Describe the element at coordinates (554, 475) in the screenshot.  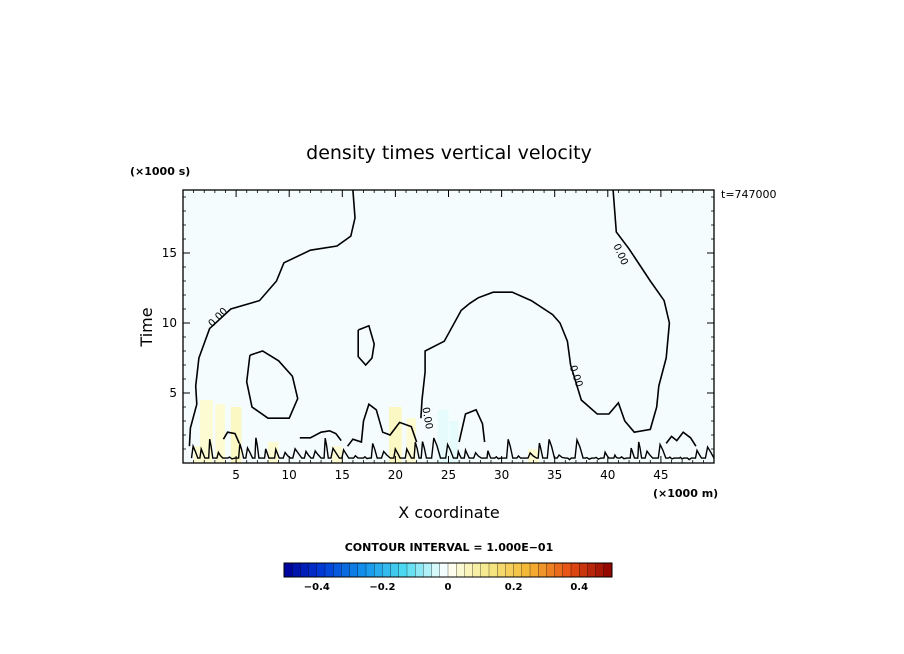
I see `x-tick-label: 35` at that location.